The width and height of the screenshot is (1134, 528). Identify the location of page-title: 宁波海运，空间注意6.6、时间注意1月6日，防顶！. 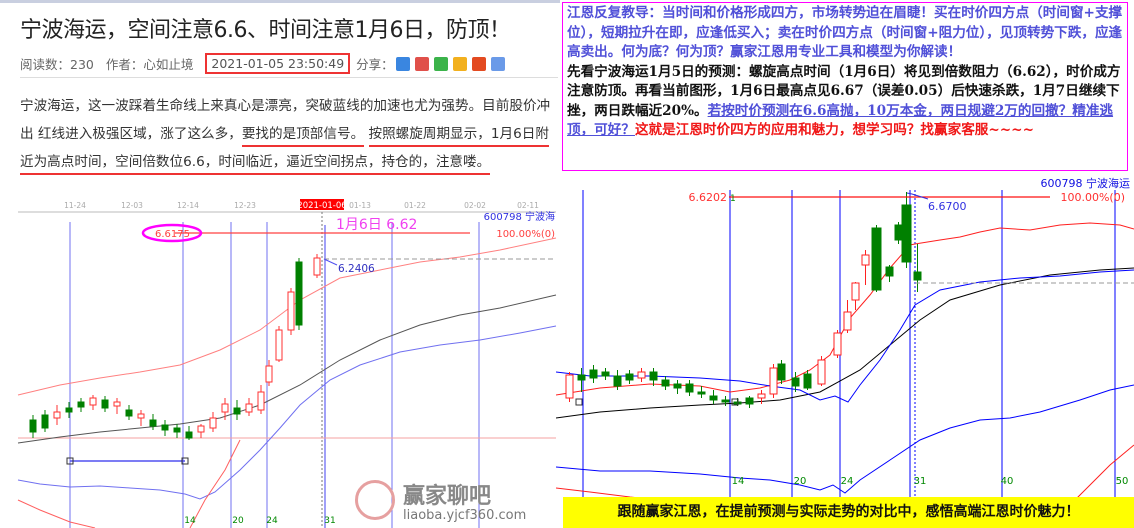
(265, 30).